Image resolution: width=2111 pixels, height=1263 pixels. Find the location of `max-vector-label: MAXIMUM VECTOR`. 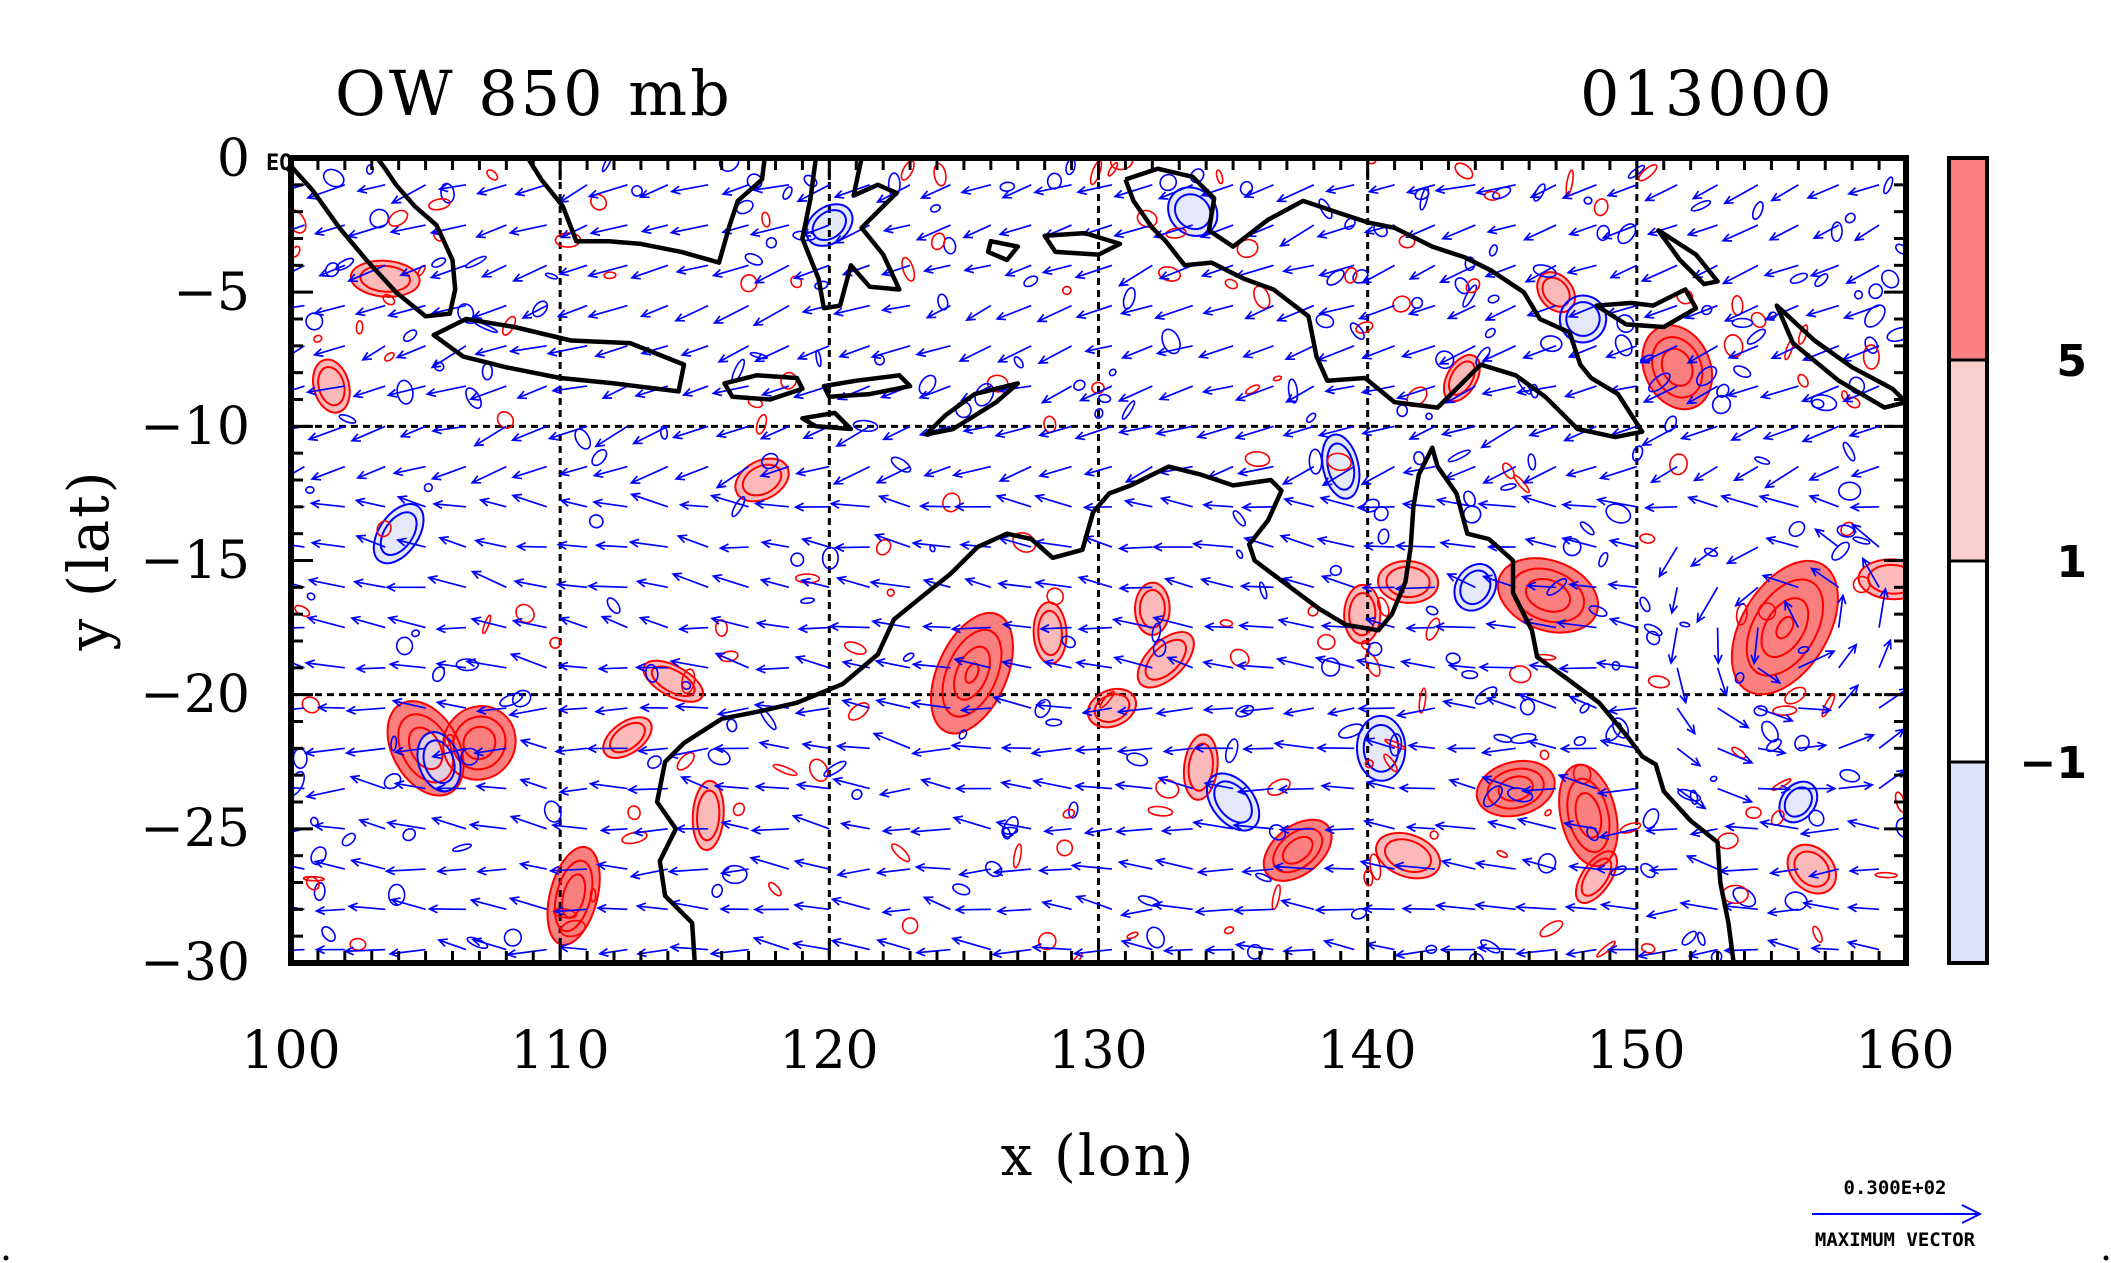

max-vector-label: MAXIMUM VECTOR is located at coordinates (1895, 1240).